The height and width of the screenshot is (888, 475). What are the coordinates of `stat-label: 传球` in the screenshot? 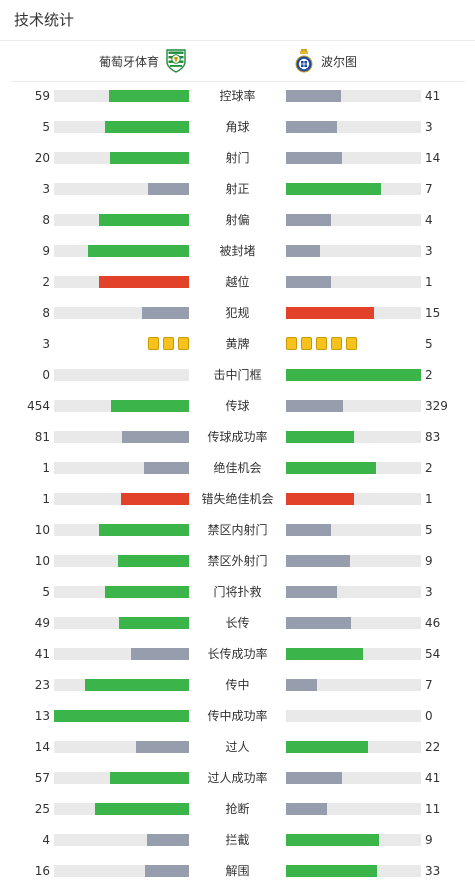 It's located at (237, 406).